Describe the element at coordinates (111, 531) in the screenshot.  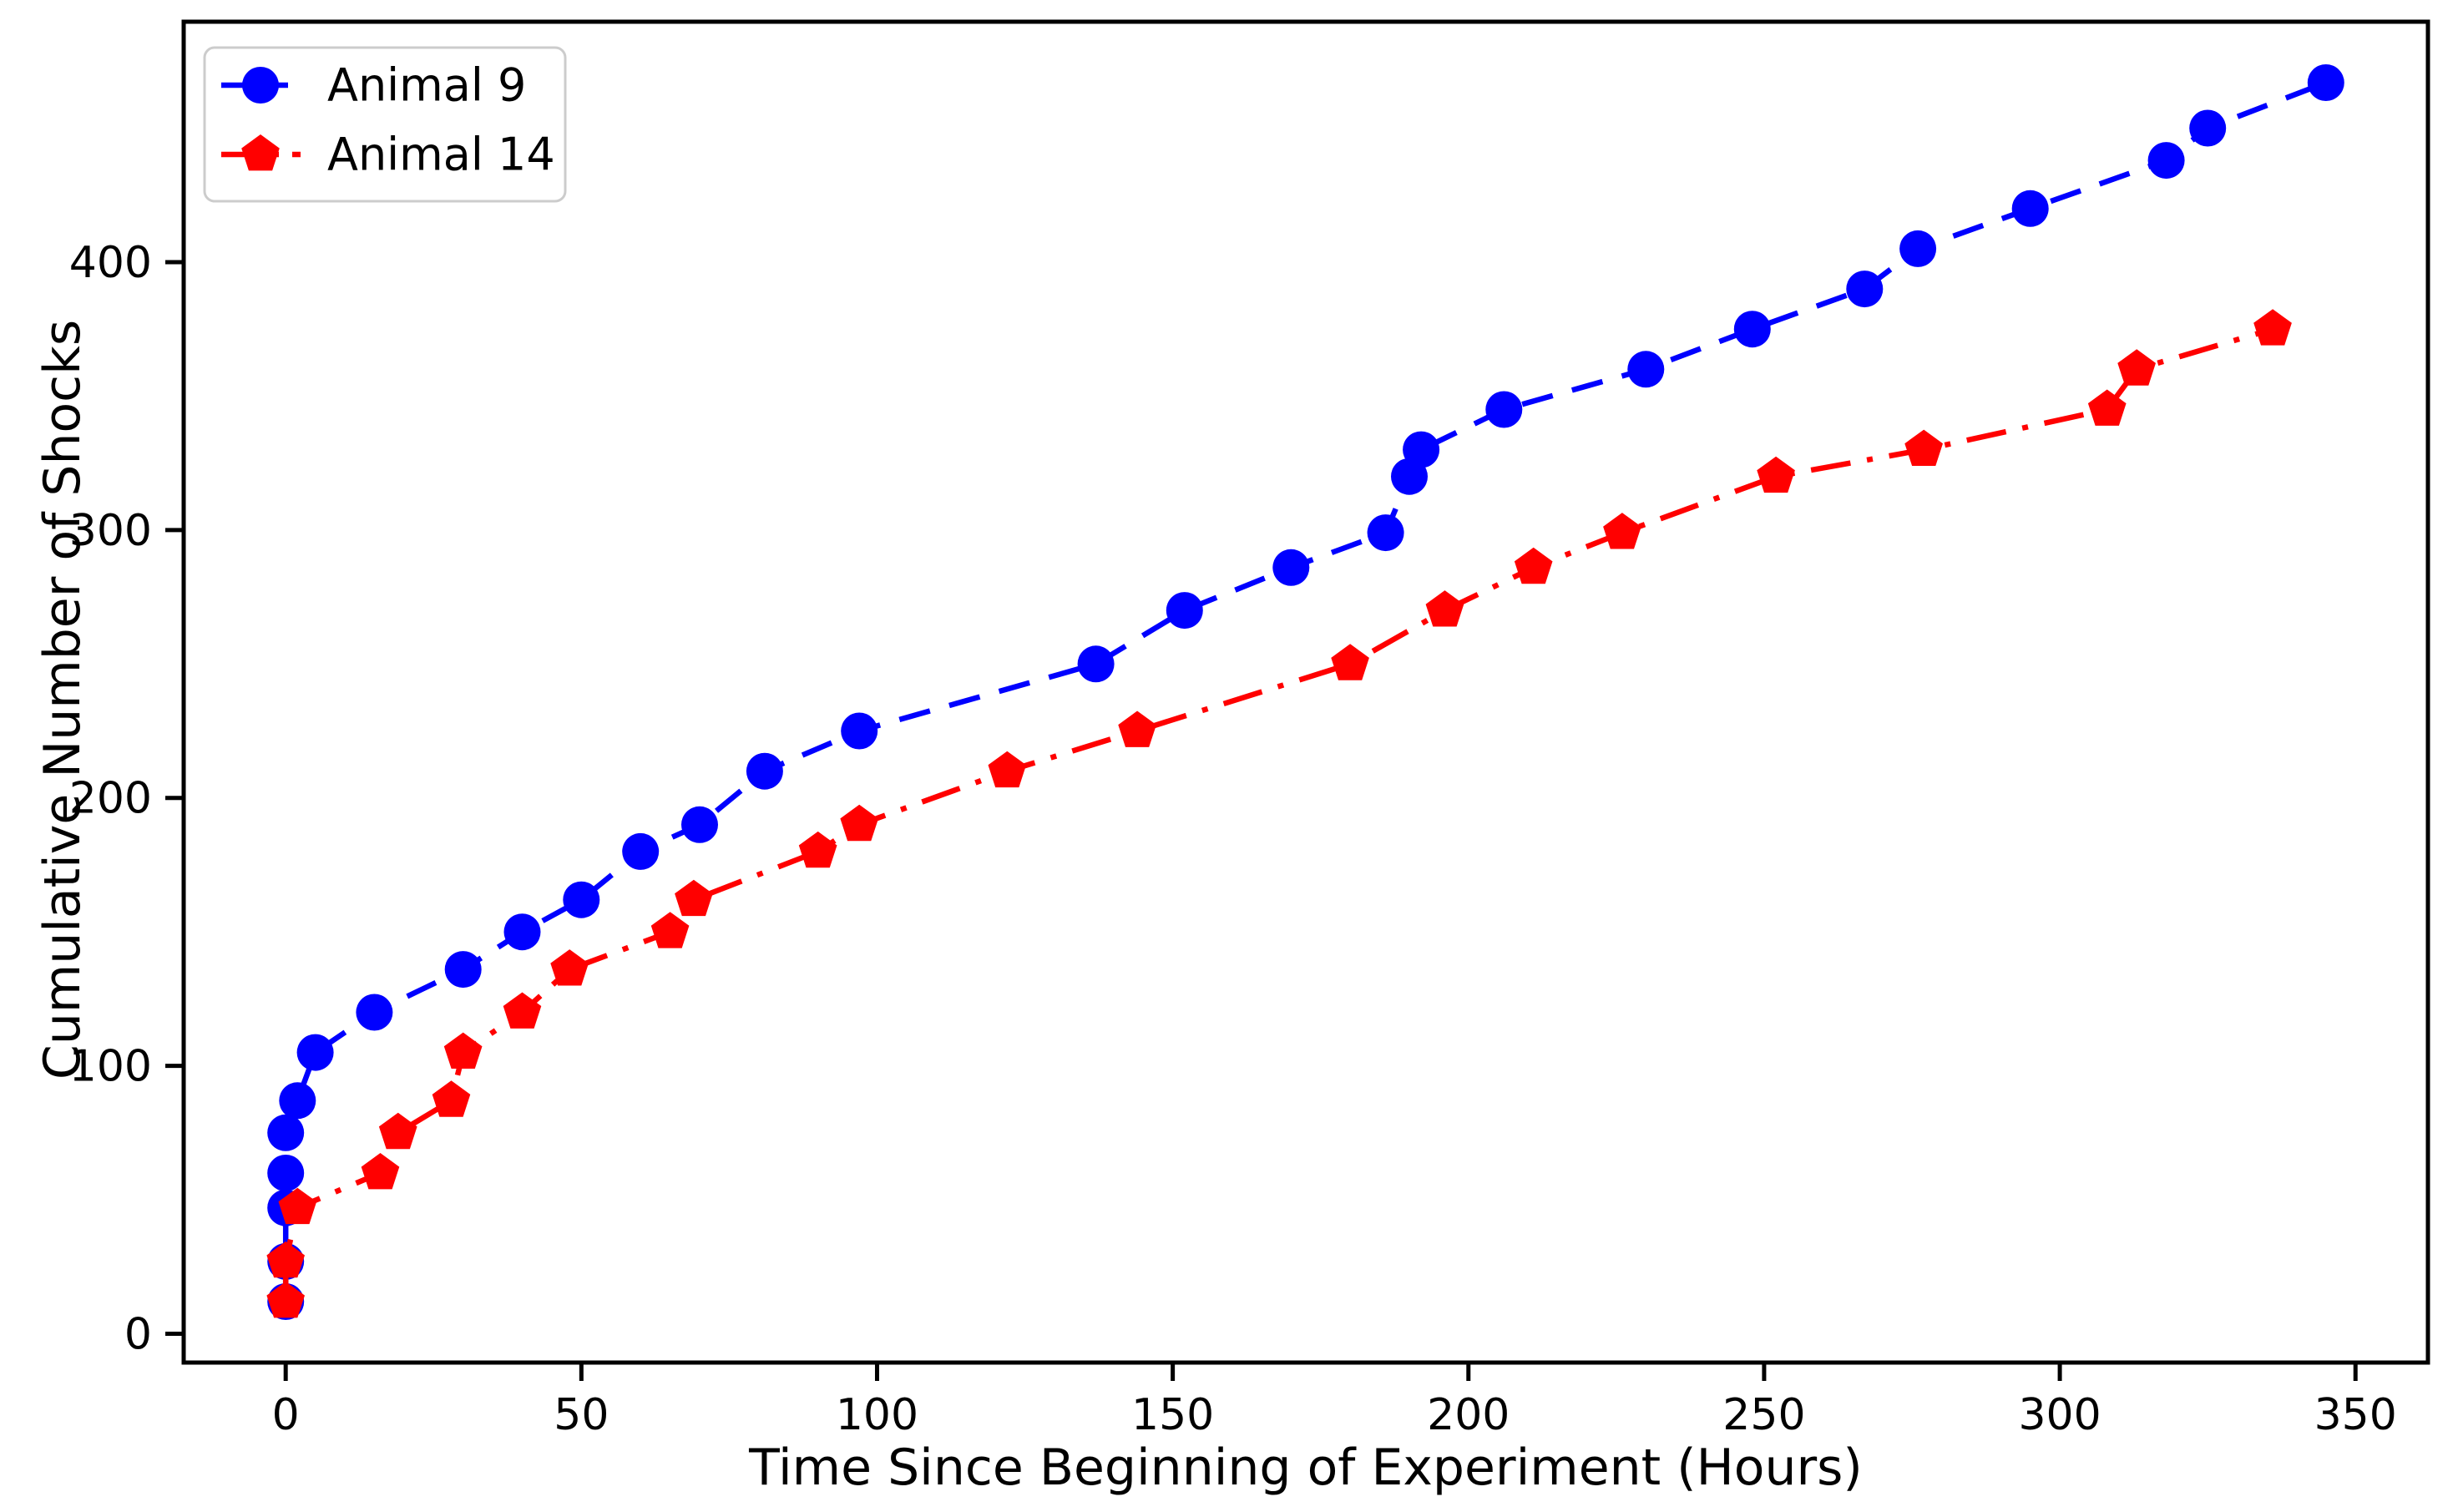
I see `y-tick-label: 300` at that location.